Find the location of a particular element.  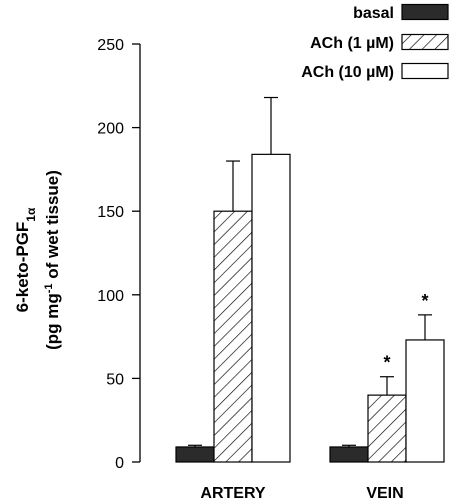

legend: basal ACh (1 µM) ACh (10 µM) is located at coordinates (375, 42).